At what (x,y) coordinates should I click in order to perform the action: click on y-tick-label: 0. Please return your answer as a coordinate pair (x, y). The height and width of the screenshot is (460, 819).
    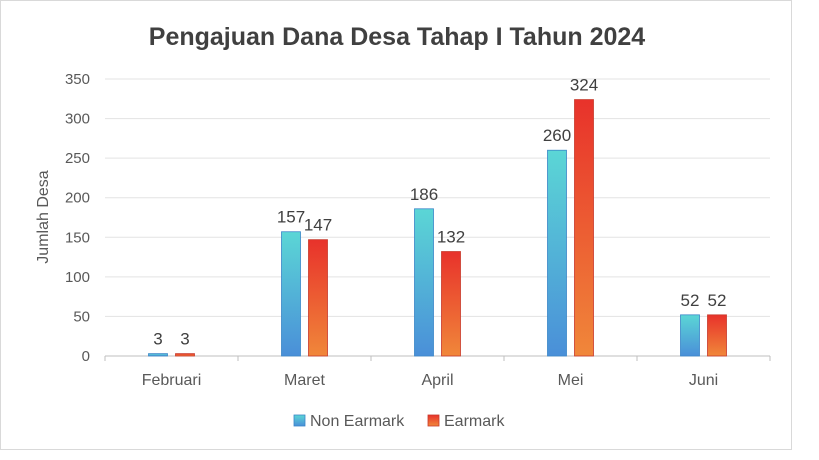
    Looking at the image, I should click on (86, 356).